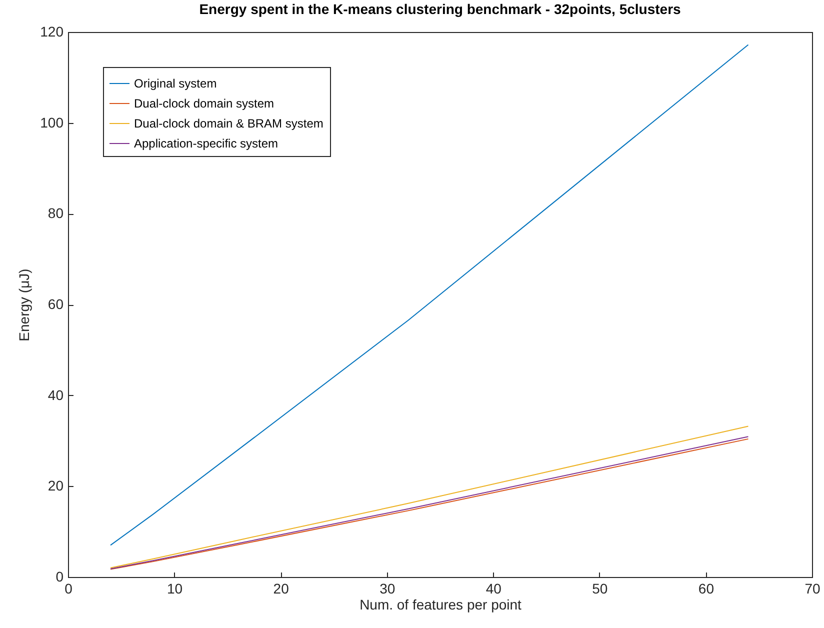  What do you see at coordinates (56, 213) in the screenshot?
I see `y-tick-label: 80` at bounding box center [56, 213].